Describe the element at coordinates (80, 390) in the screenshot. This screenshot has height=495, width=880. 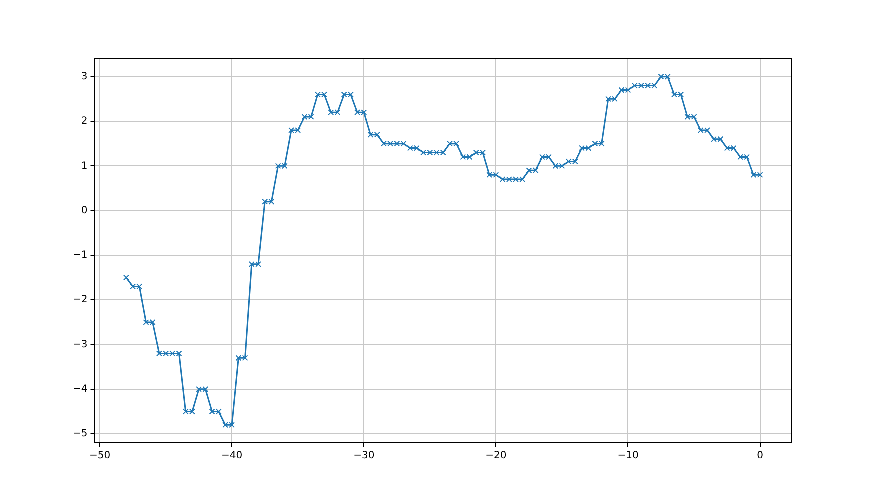
I see `y-tick-label: −4` at that location.